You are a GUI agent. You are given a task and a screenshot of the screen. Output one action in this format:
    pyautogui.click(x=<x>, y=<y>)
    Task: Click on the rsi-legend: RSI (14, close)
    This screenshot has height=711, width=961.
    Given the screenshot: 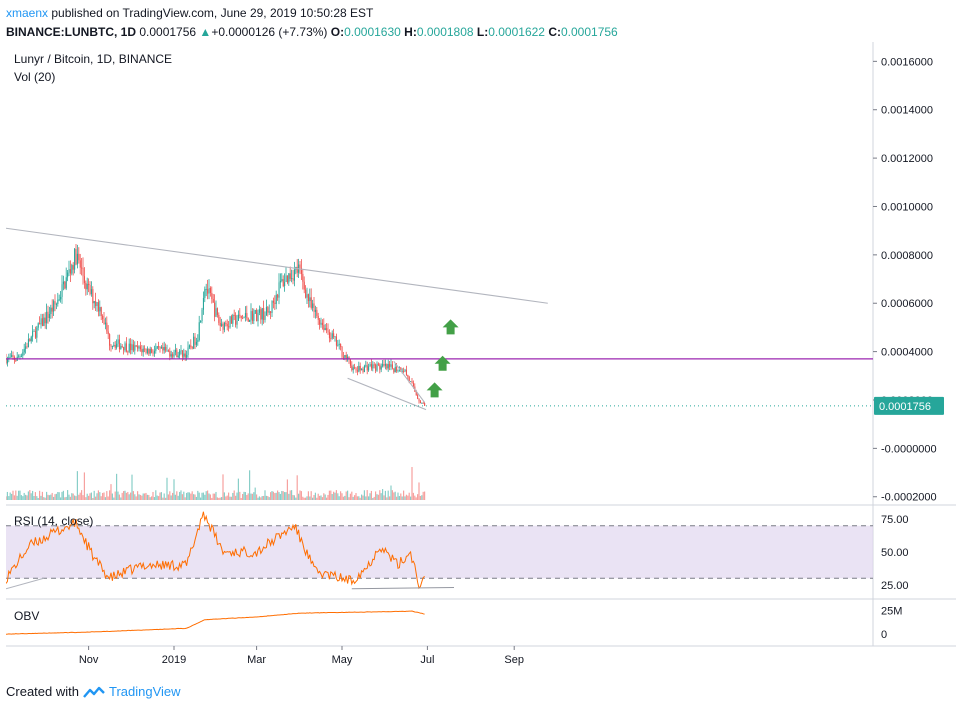 What is the action you would take?
    pyautogui.click(x=54, y=521)
    